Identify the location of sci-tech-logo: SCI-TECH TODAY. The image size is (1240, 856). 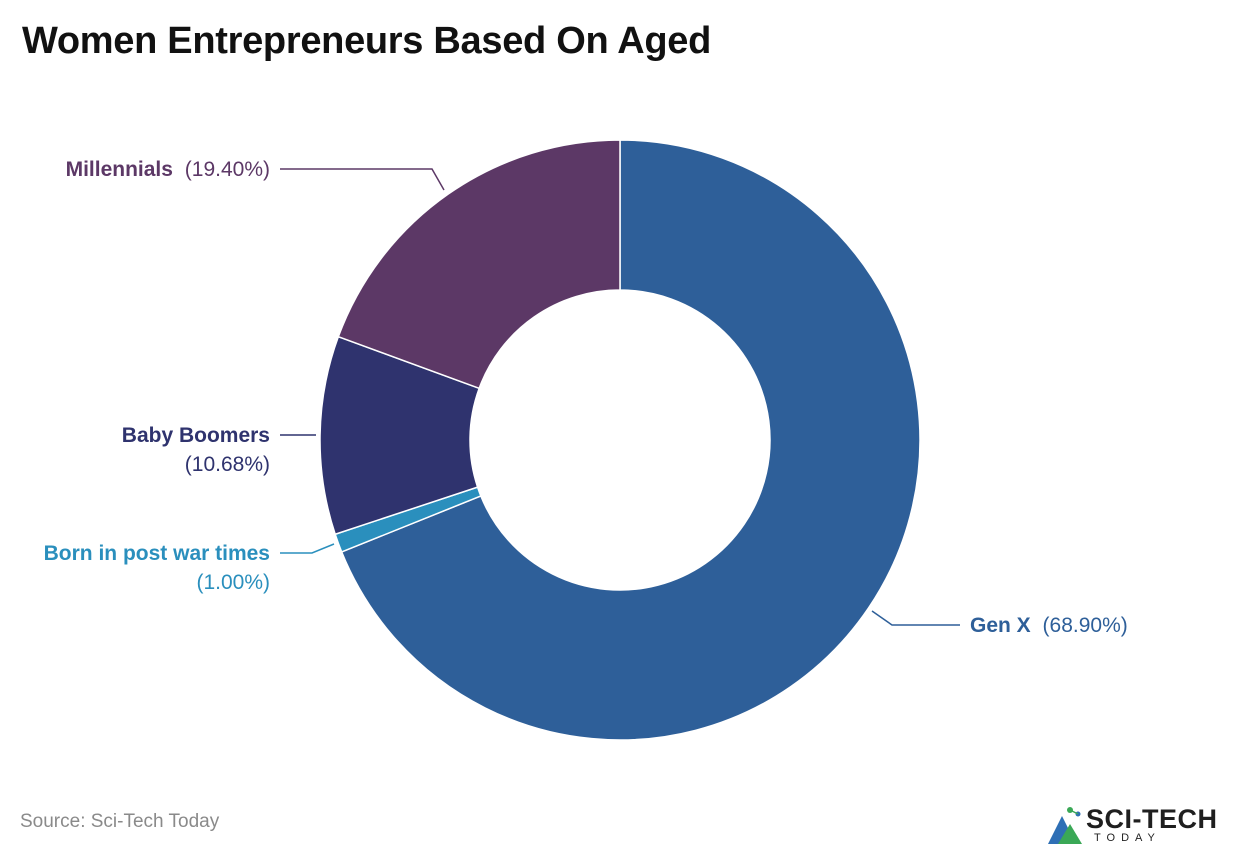
(1136, 824).